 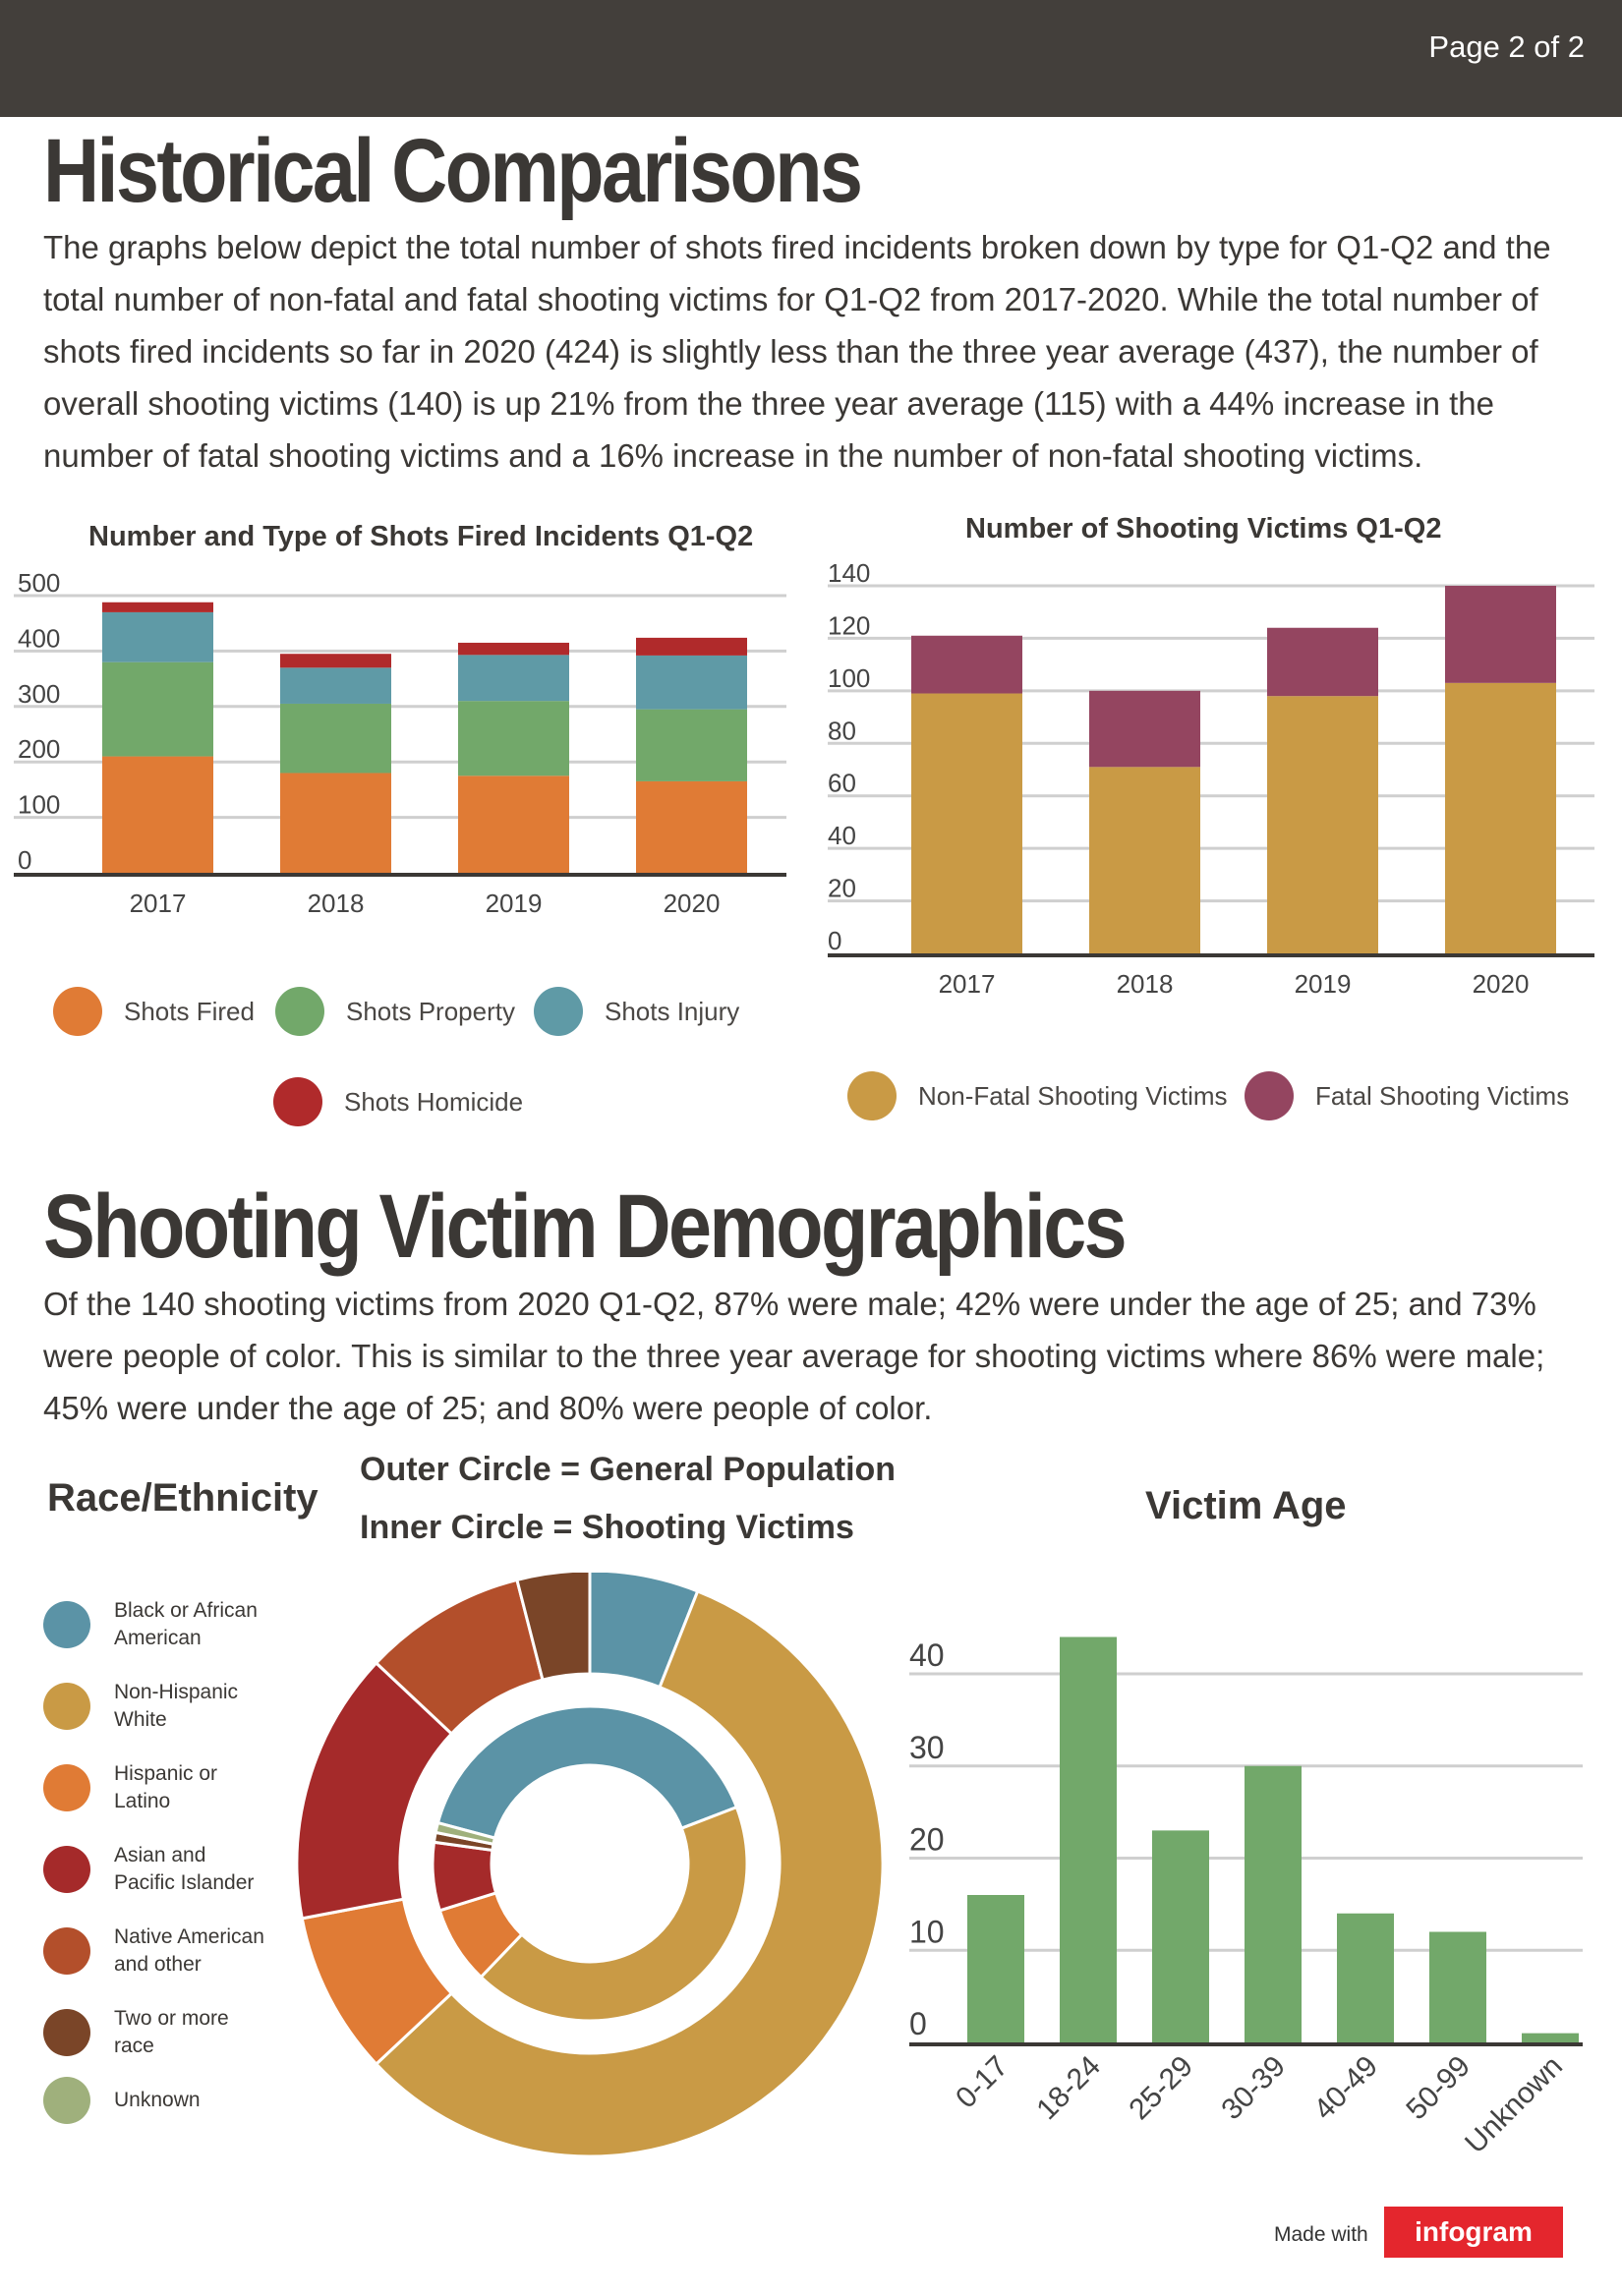 What do you see at coordinates (39, 694) in the screenshot?
I see `shots-fired-y-tick: 300` at bounding box center [39, 694].